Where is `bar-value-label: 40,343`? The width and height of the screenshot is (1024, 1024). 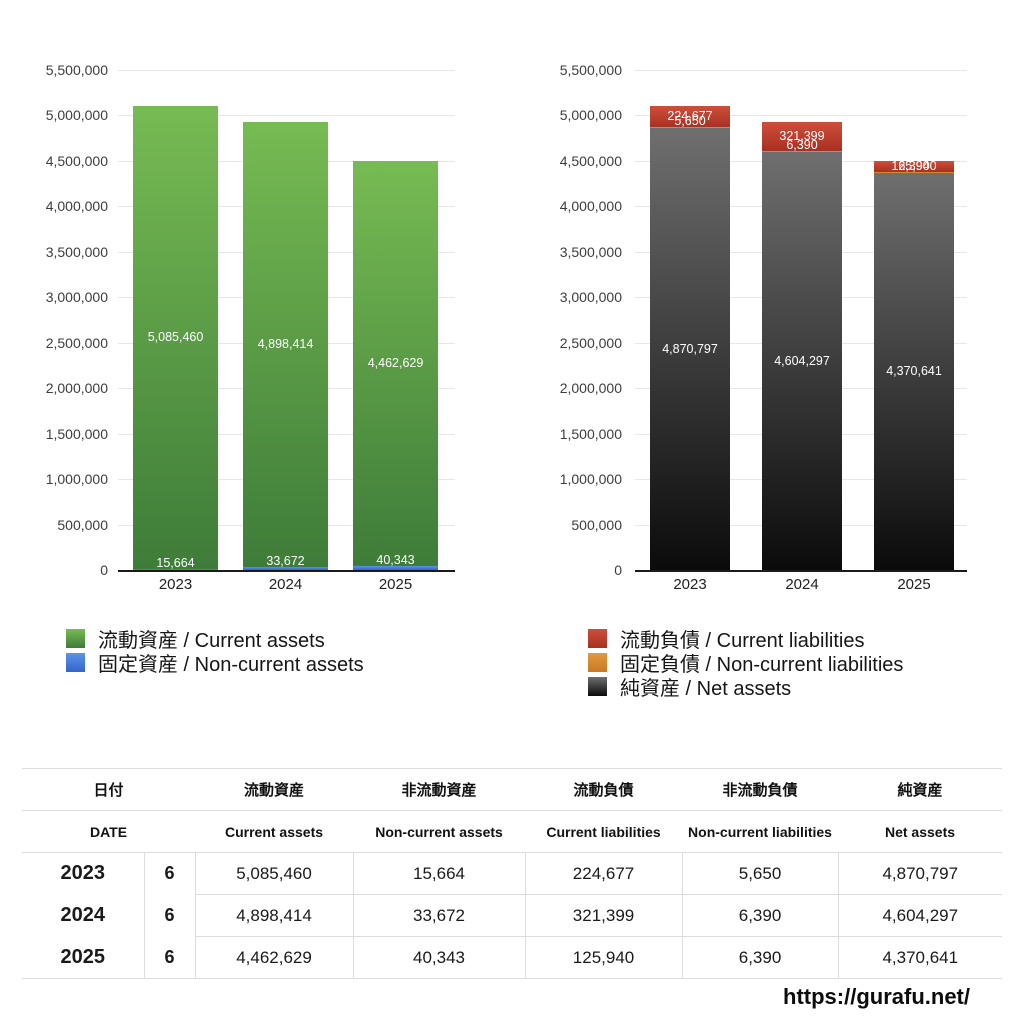
bar-value-label: 40,343 is located at coordinates (395, 560).